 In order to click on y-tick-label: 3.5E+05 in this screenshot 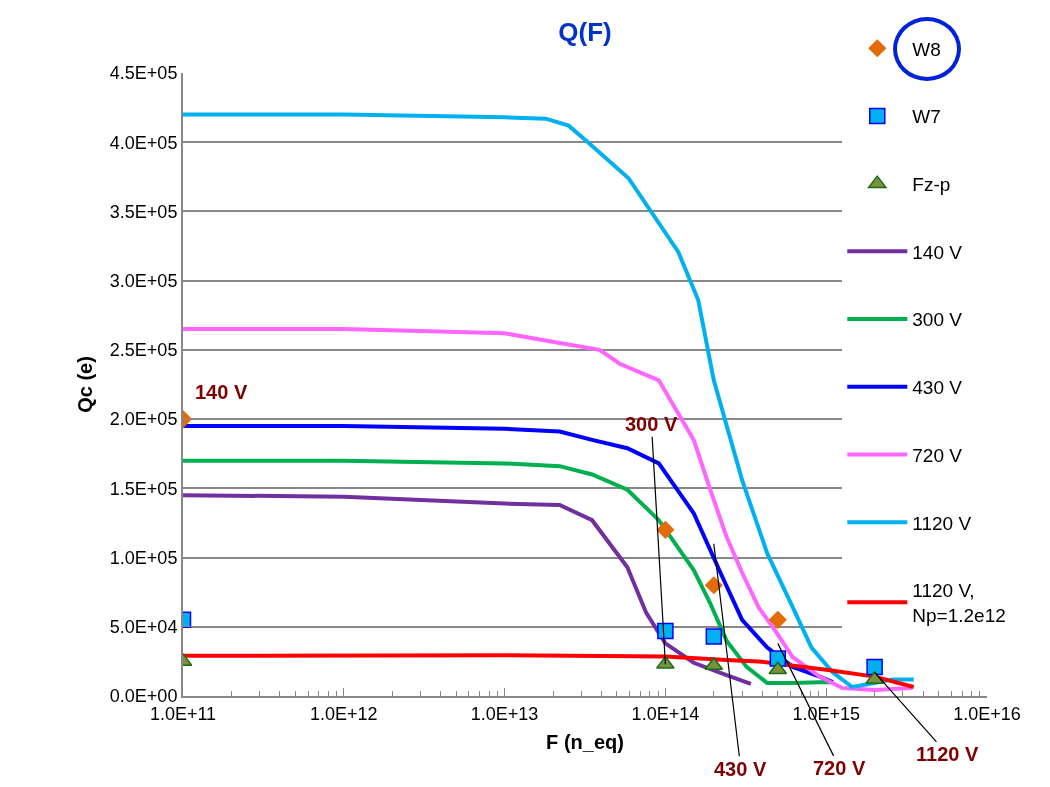, I will do `click(143, 211)`.